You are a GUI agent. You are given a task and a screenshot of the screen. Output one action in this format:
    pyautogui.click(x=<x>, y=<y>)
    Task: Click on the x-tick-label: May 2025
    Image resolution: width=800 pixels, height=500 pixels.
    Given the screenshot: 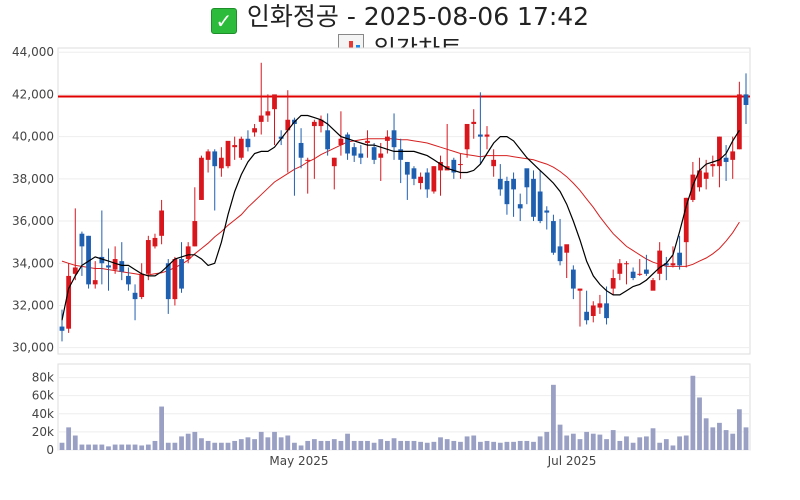 What is the action you would take?
    pyautogui.click(x=298, y=461)
    